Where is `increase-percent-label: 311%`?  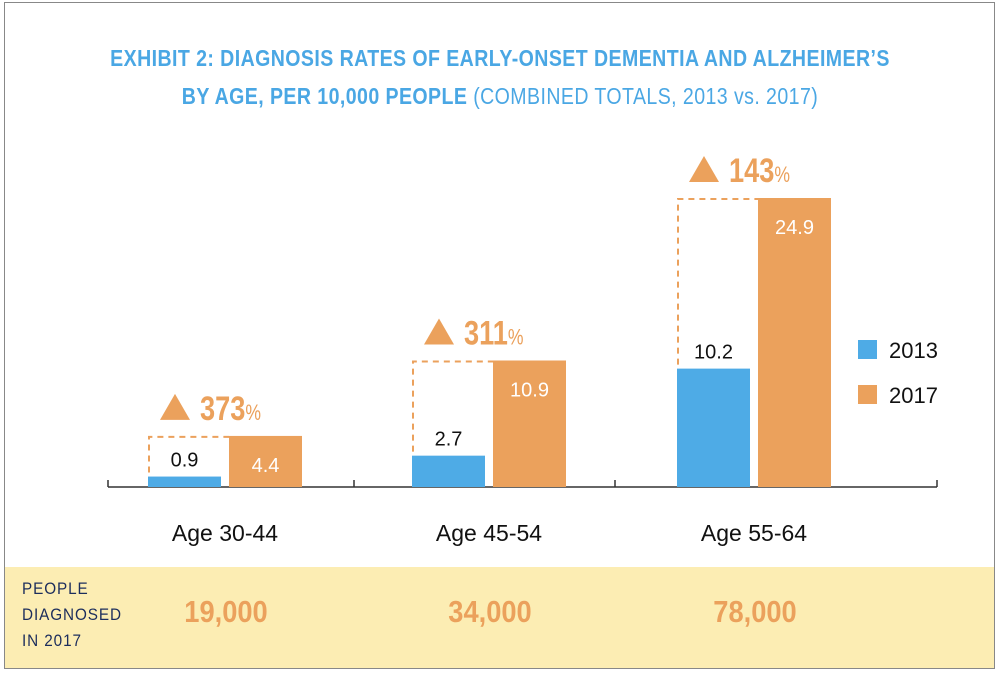
increase-percent-label: 311% is located at coordinates (493, 333).